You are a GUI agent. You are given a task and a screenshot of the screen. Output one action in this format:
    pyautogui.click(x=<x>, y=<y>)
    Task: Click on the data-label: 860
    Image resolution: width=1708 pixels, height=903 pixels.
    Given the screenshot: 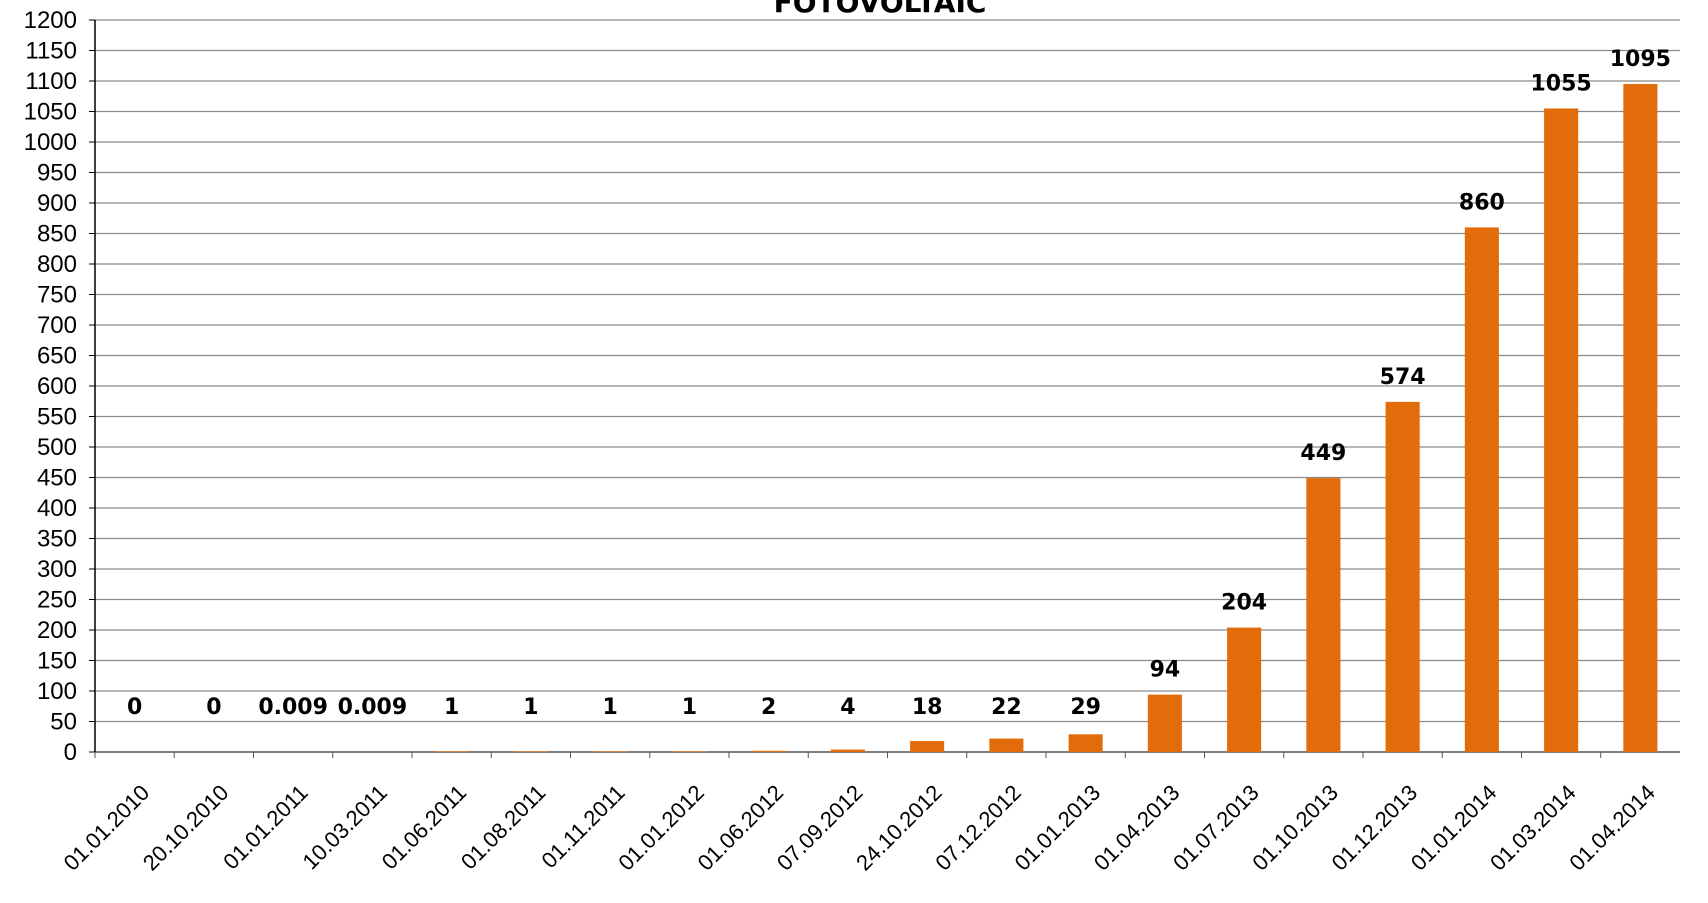 What is the action you would take?
    pyautogui.click(x=1482, y=202)
    